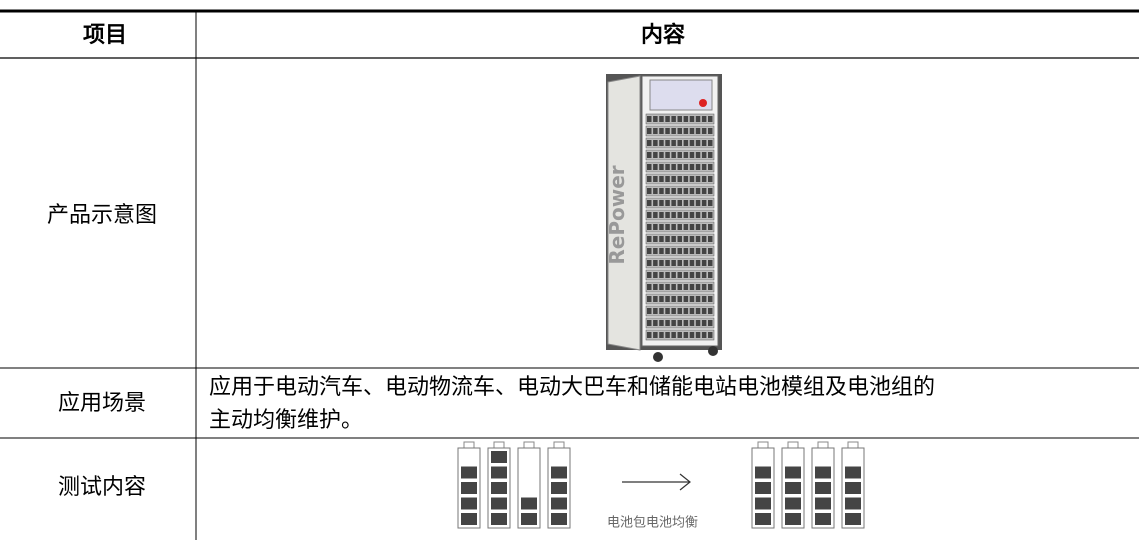  Describe the element at coordinates (469, 445) in the screenshot. I see `battery-cap` at that location.